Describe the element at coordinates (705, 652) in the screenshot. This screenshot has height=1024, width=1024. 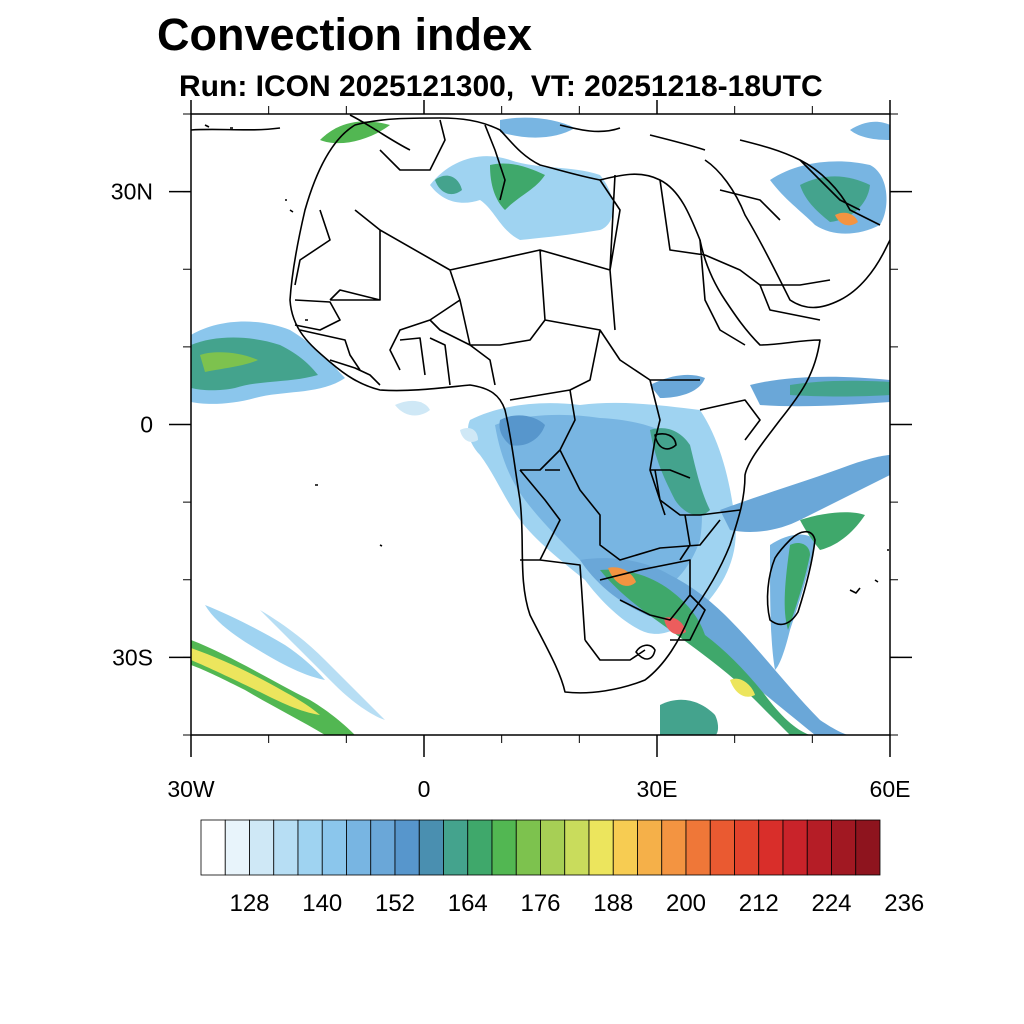
I see `cloud-core-southern-africa` at that location.